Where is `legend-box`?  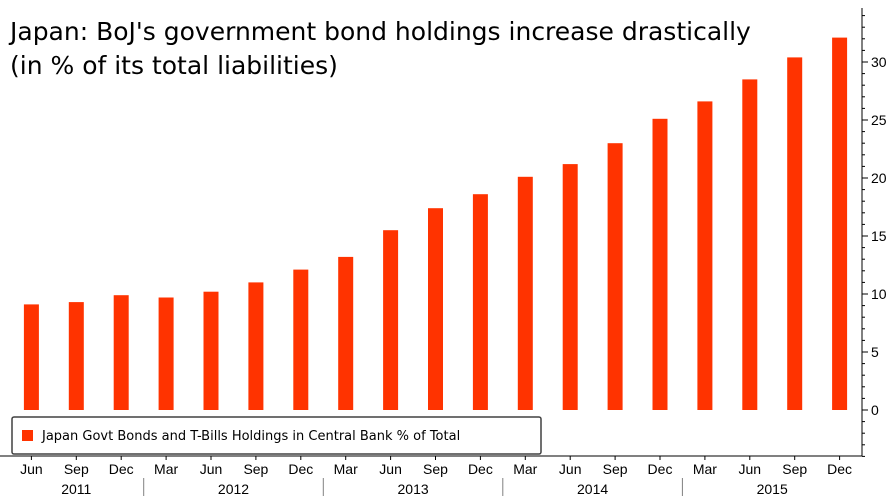 legend-box is located at coordinates (276, 435).